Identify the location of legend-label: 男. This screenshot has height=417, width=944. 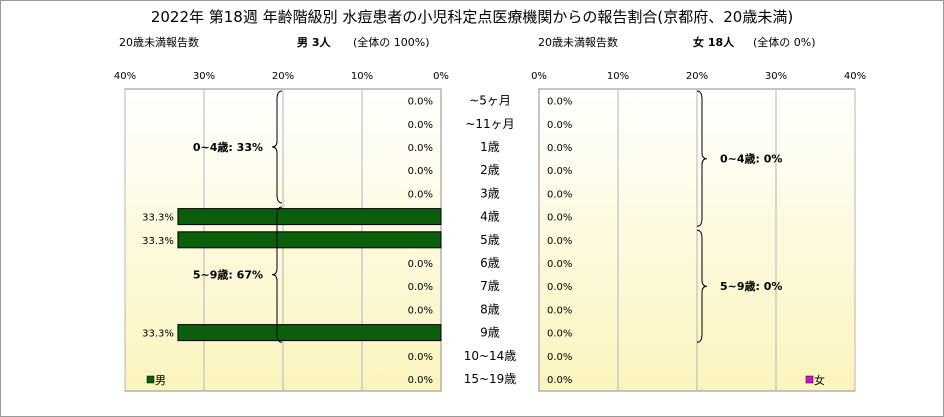
(160, 380).